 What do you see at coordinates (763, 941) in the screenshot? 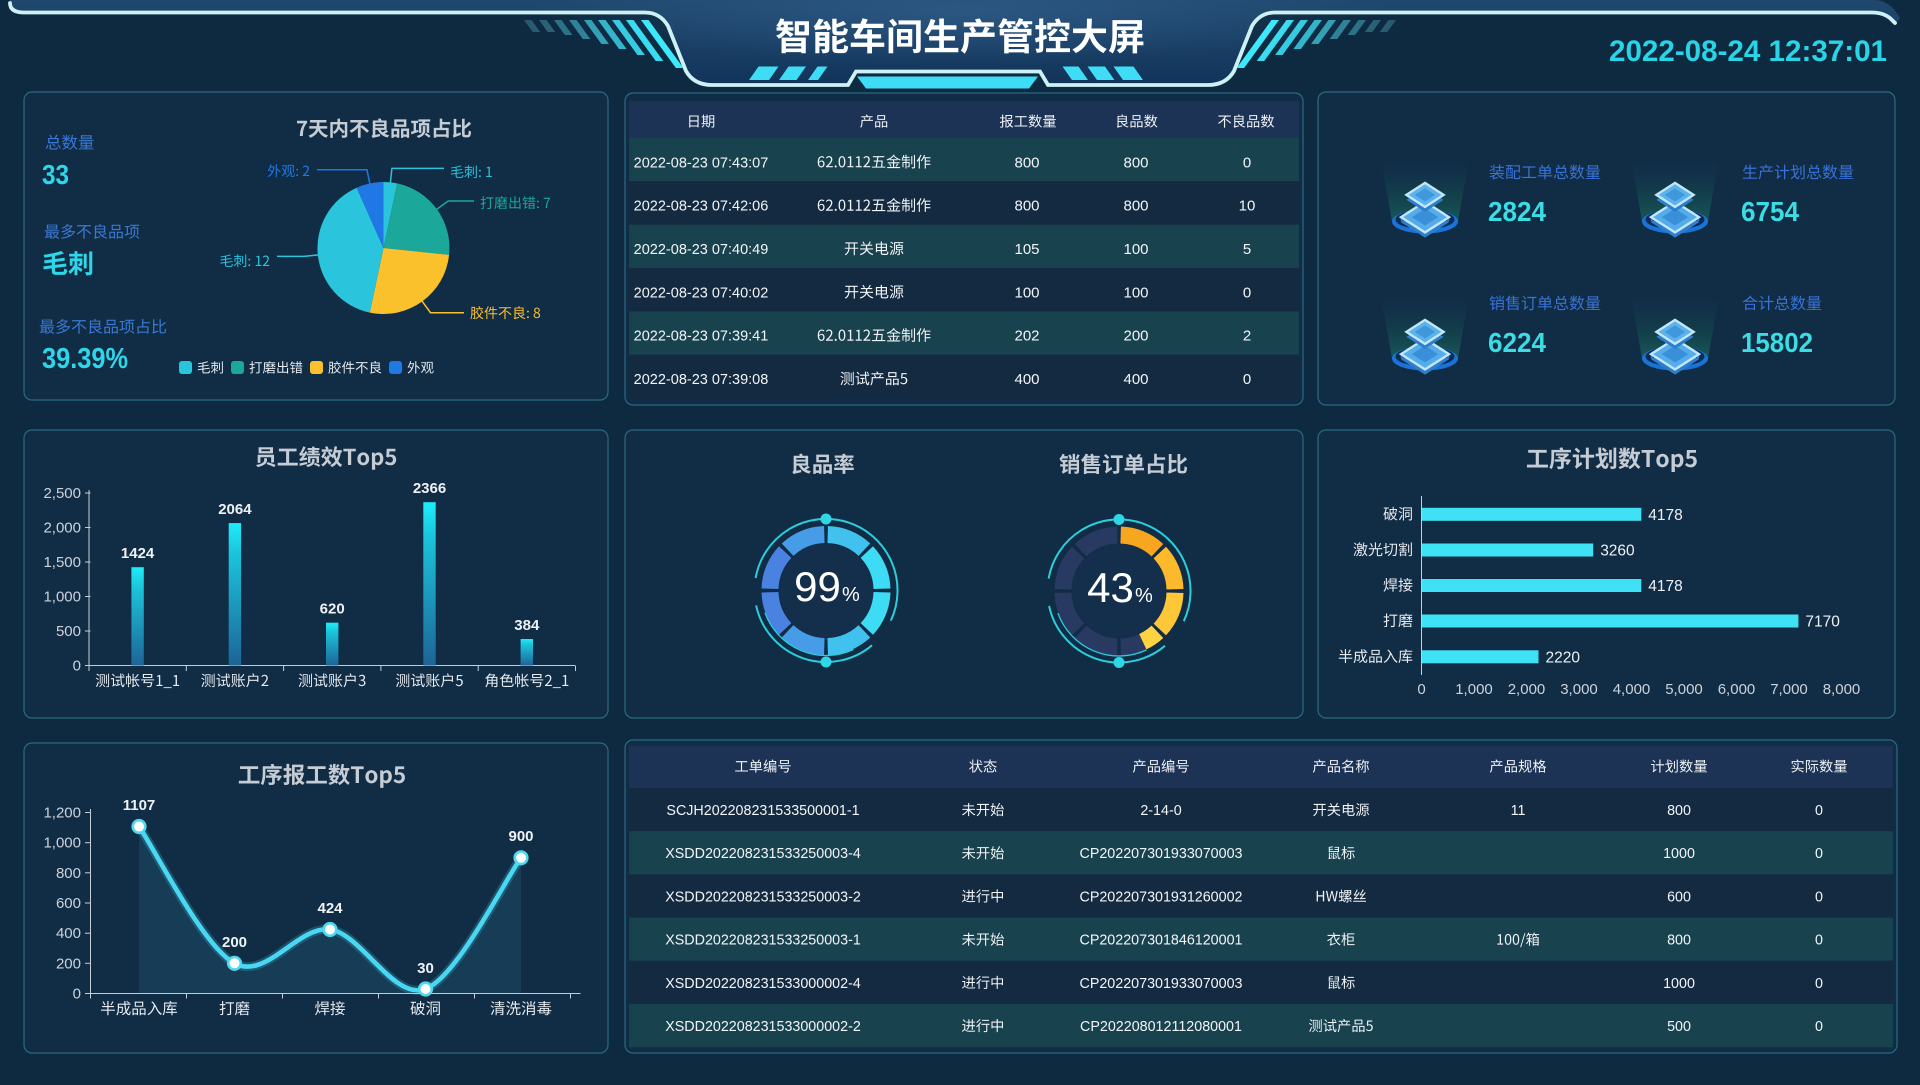
I see `svg-text: XSDD202208231533250003-1` at bounding box center [763, 941].